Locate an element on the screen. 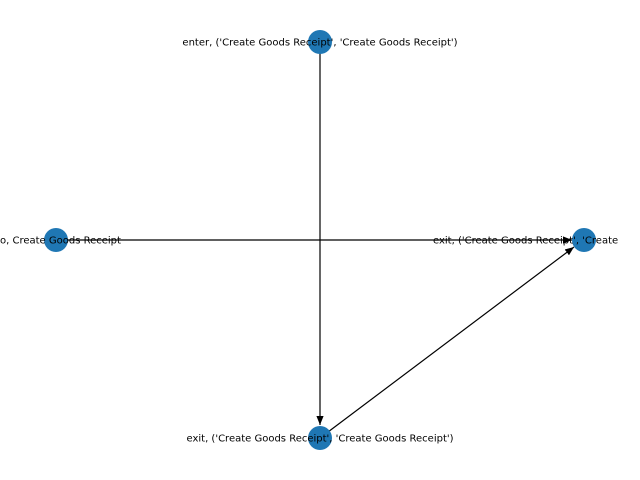  node-right is located at coordinates (584, 240).